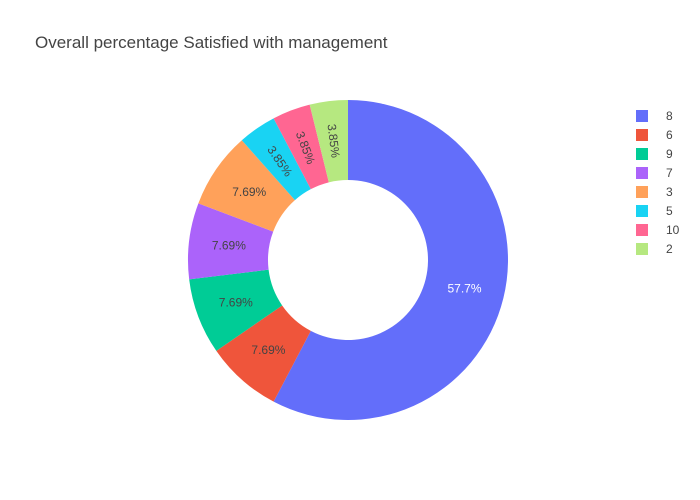 The image size is (700, 500). What do you see at coordinates (464, 289) in the screenshot?
I see `slice-label-8: 57.7%` at bounding box center [464, 289].